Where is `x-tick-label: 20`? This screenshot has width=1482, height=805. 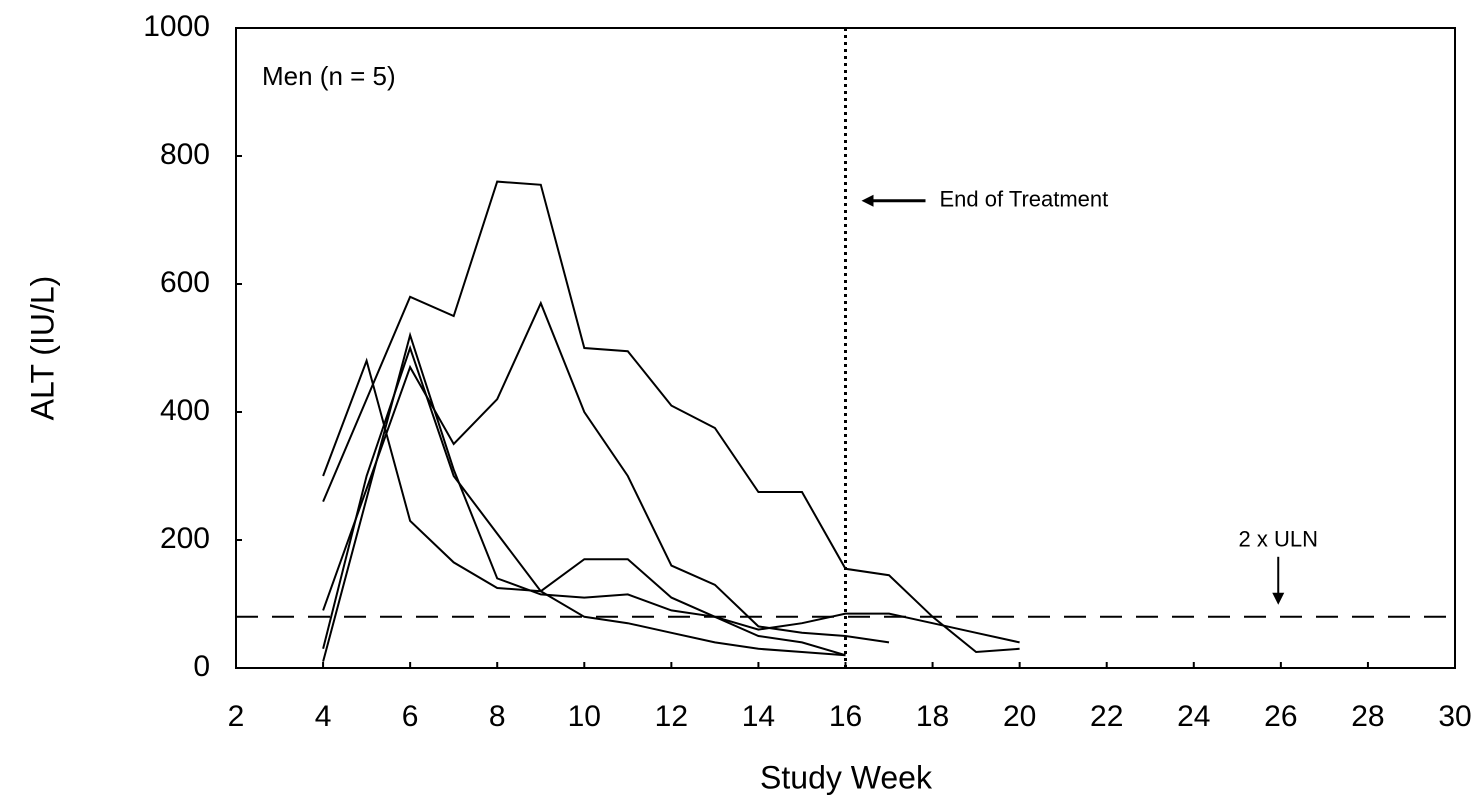
x-tick-label: 20 is located at coordinates (1019, 716).